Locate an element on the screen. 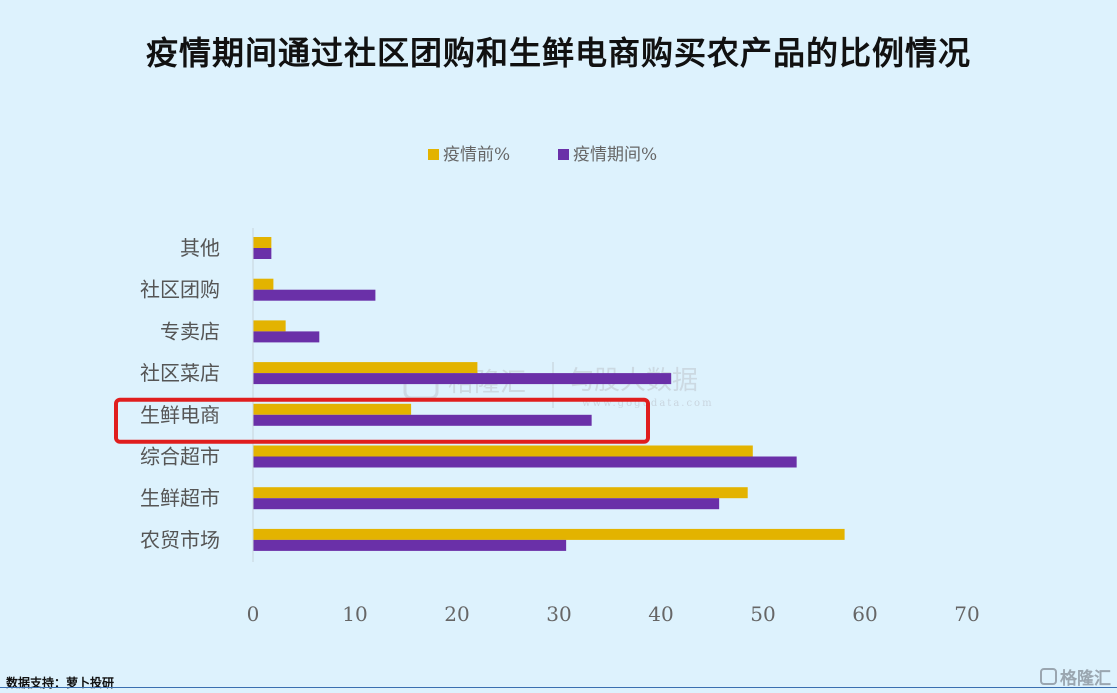 This screenshot has width=1117, height=693. category-label: 其他 is located at coordinates (200, 248).